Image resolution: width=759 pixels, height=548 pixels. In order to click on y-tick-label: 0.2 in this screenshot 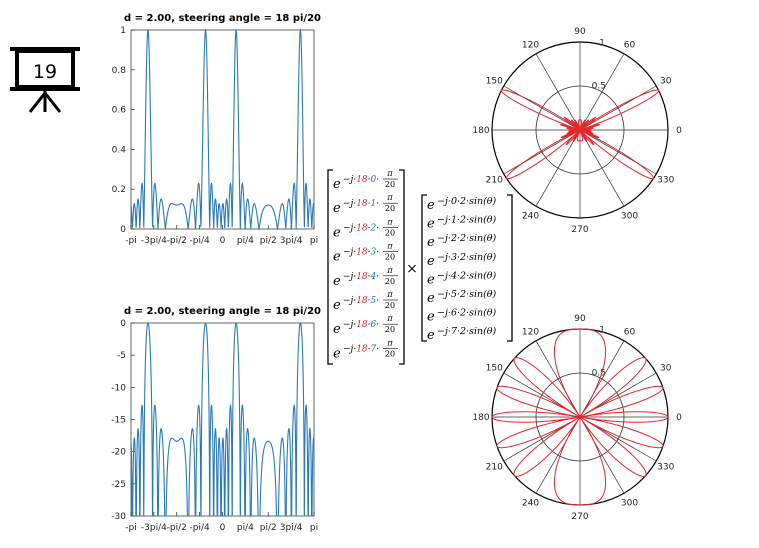, I will do `click(119, 190)`.